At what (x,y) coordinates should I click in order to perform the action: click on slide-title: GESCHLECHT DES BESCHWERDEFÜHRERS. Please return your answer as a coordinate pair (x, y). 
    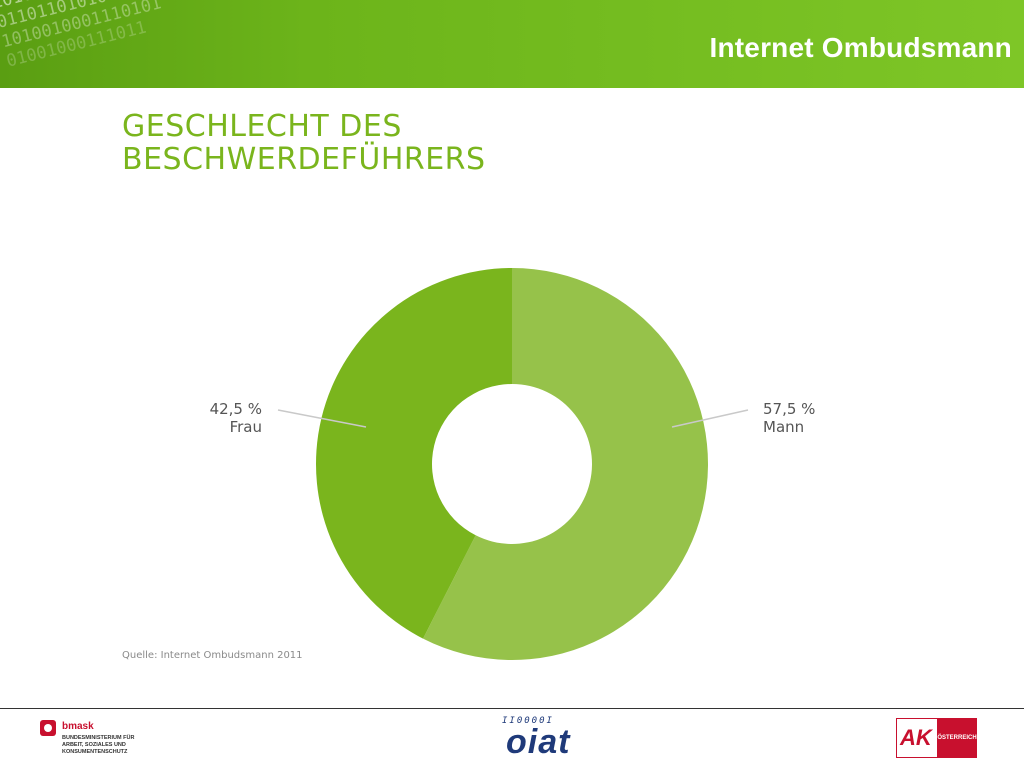
    Looking at the image, I should click on (304, 143).